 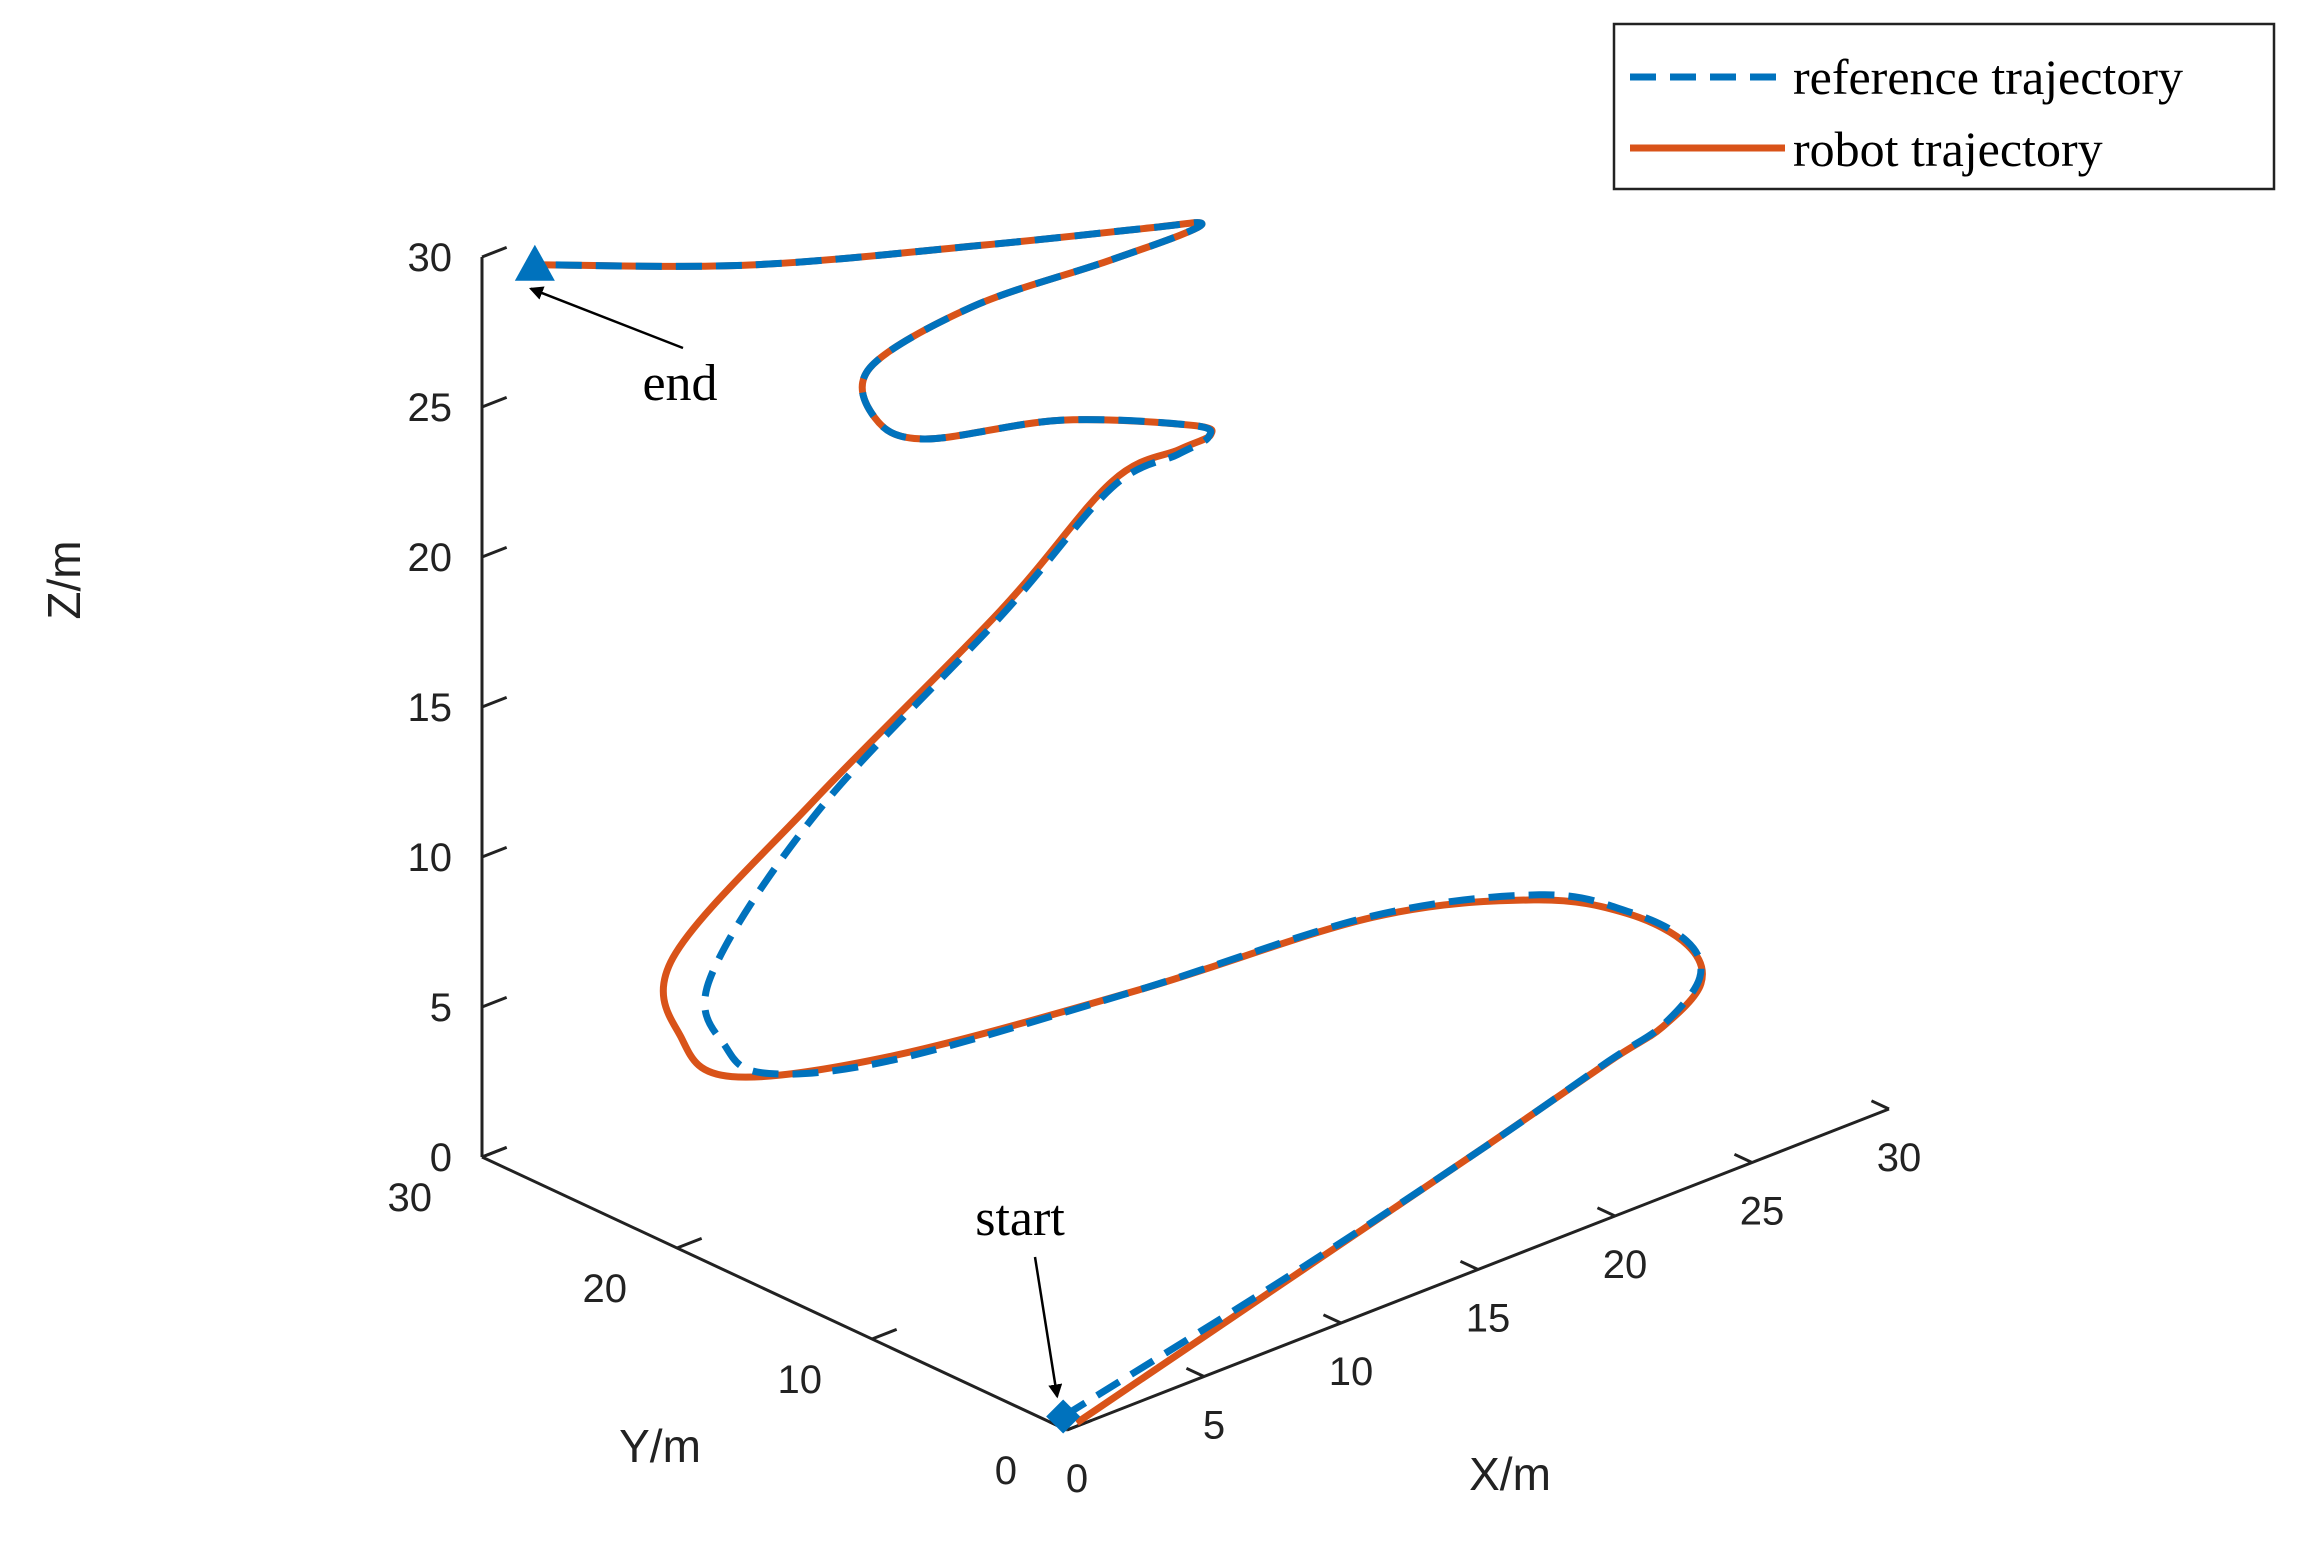 I want to click on z-tick-label: 5, so click(x=441, y=1008).